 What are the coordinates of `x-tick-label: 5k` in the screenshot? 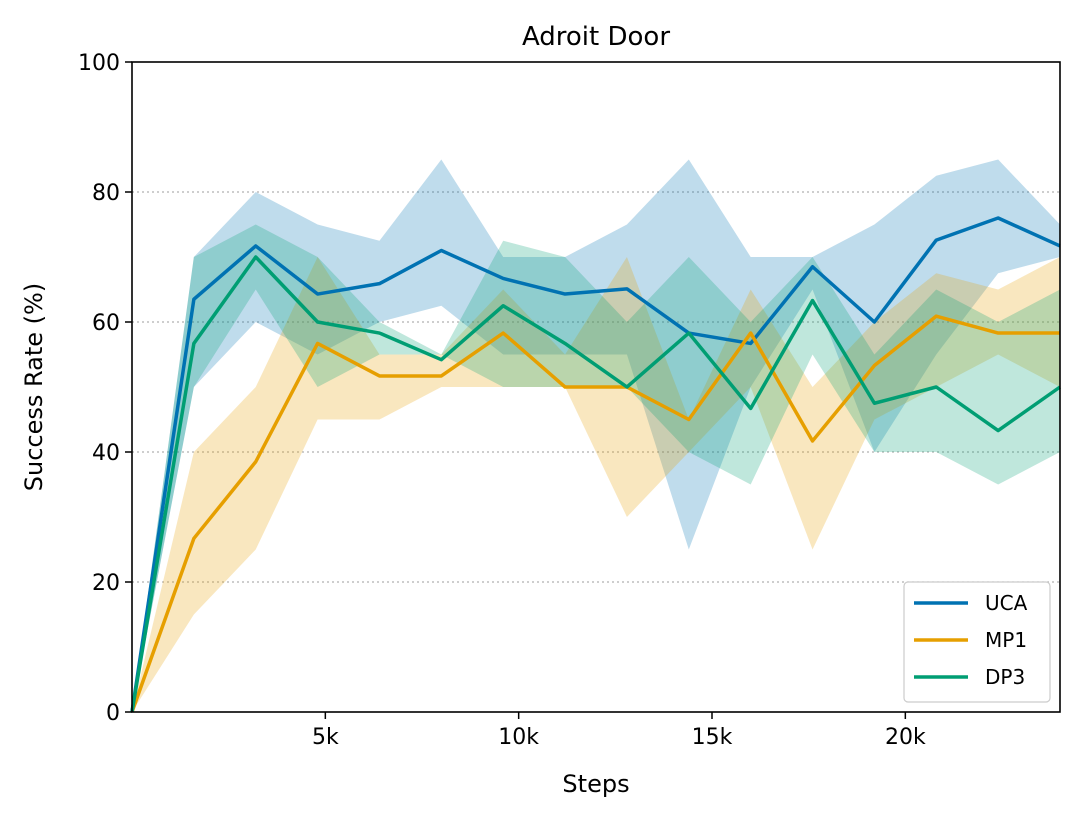 It's located at (325, 737).